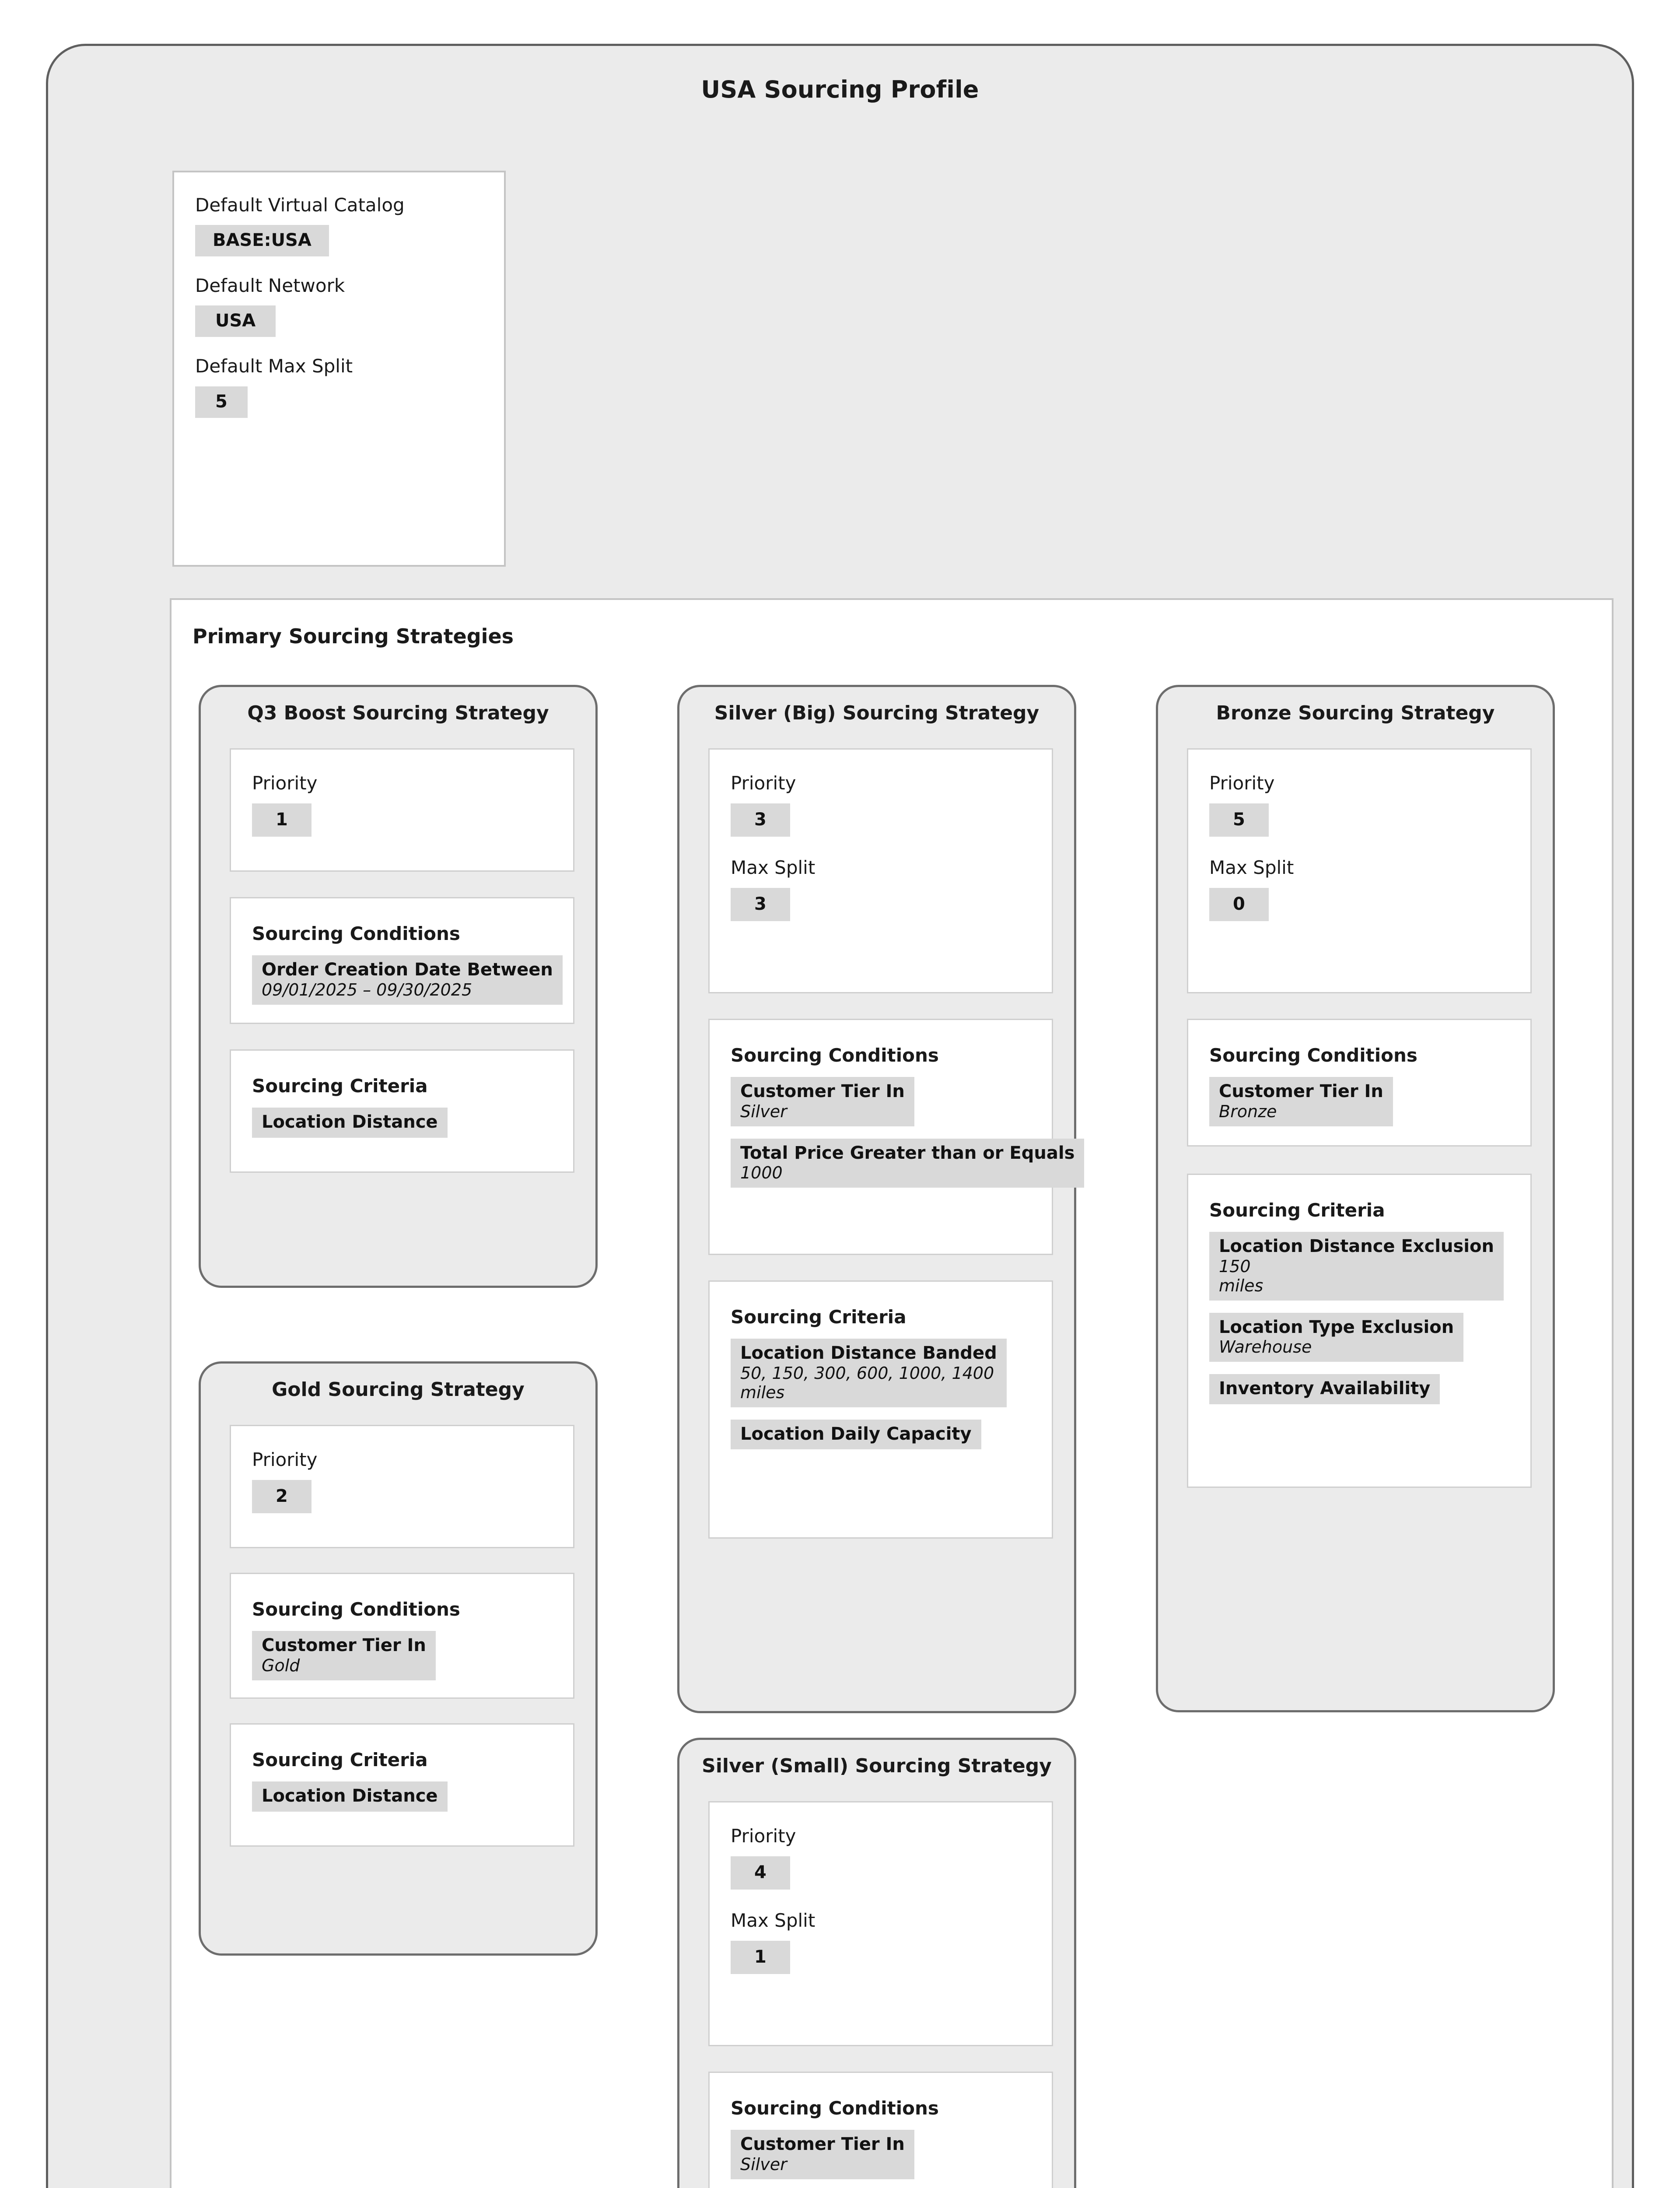  What do you see at coordinates (407, 970) in the screenshot?
I see `condition-title: Order Creation Date Between` at bounding box center [407, 970].